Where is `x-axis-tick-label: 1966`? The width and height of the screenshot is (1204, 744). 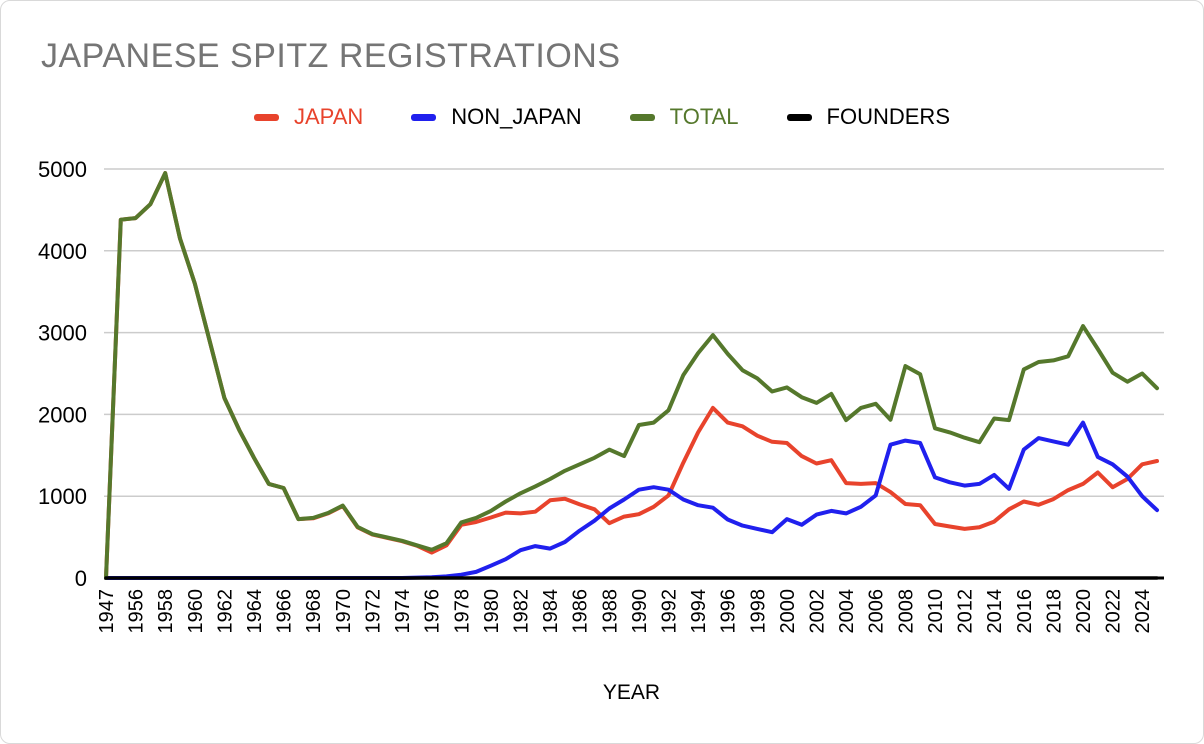 x-axis-tick-label: 1966 is located at coordinates (285, 611).